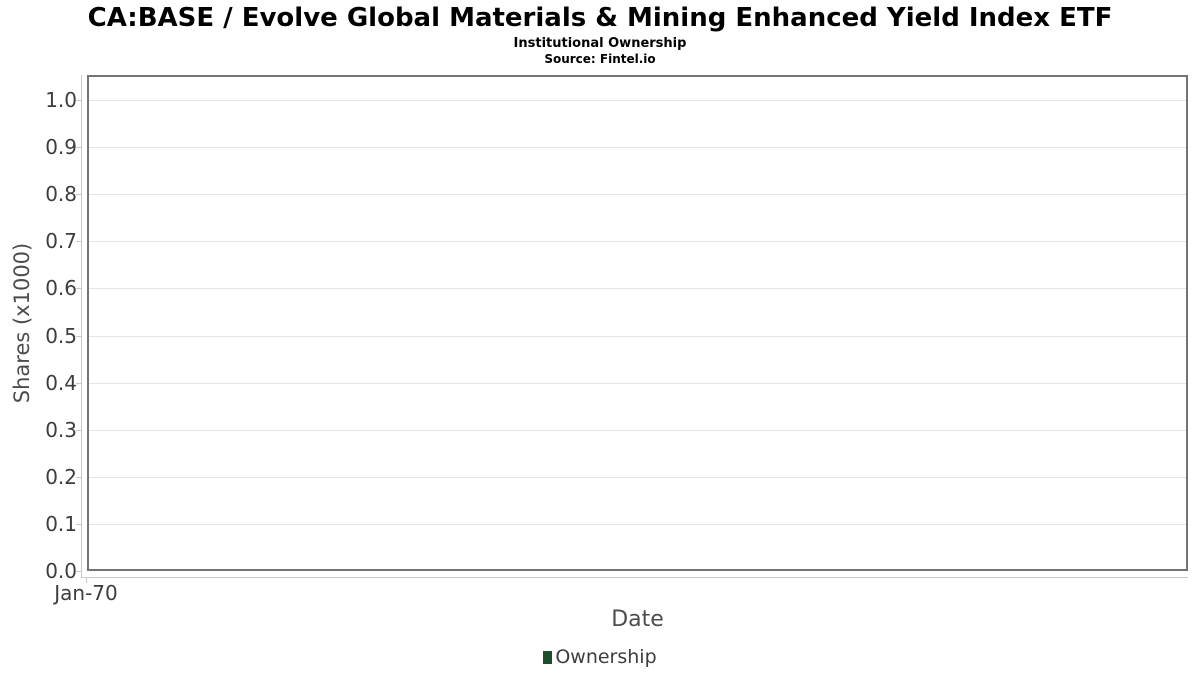  I want to click on legend: Ownership, so click(600, 657).